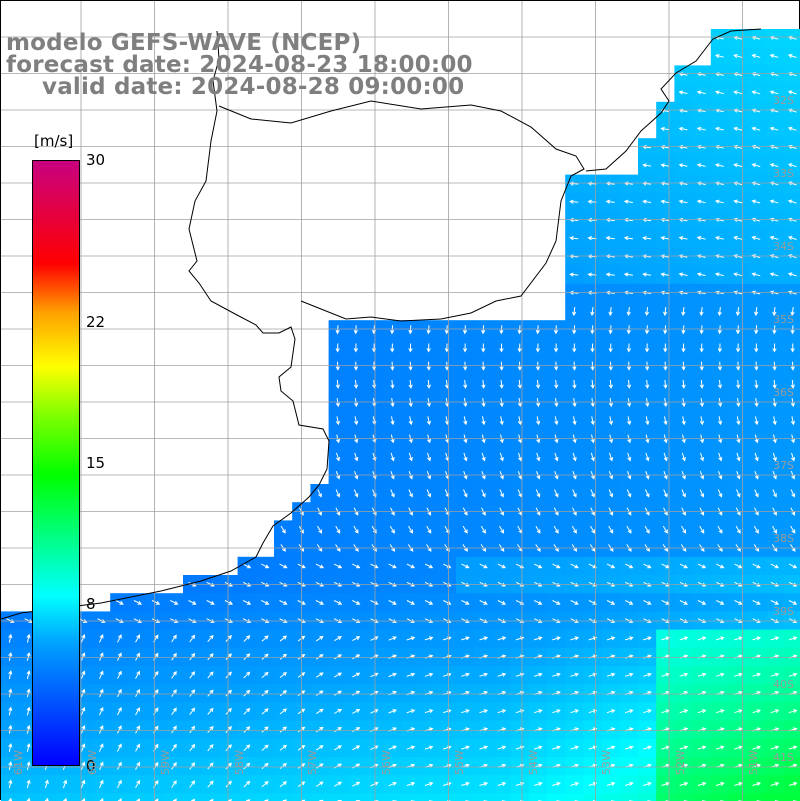 This screenshot has height=801, width=800. I want to click on colorbar-tick-label: 15, so click(95, 463).